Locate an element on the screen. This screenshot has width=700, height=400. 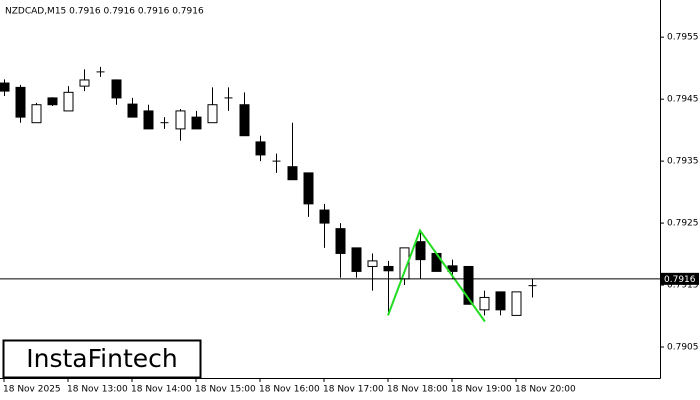
y-tick-label: 0.7955 is located at coordinates (683, 38).